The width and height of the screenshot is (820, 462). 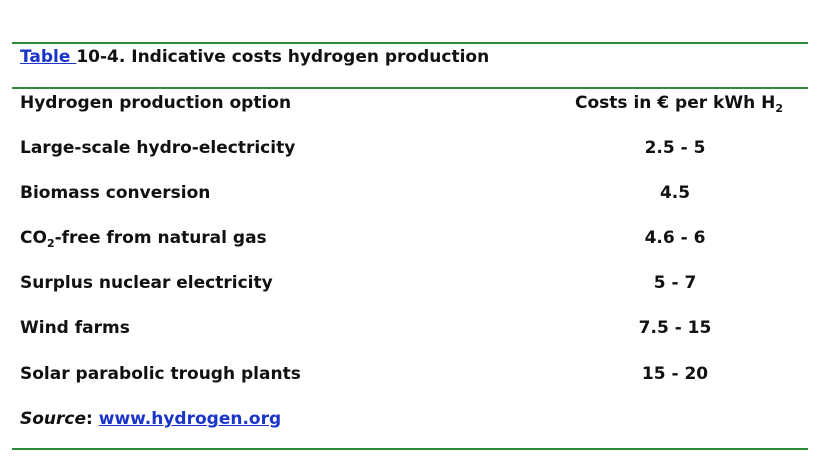 I want to click on header-option: Hydrogen production option, so click(x=156, y=103).